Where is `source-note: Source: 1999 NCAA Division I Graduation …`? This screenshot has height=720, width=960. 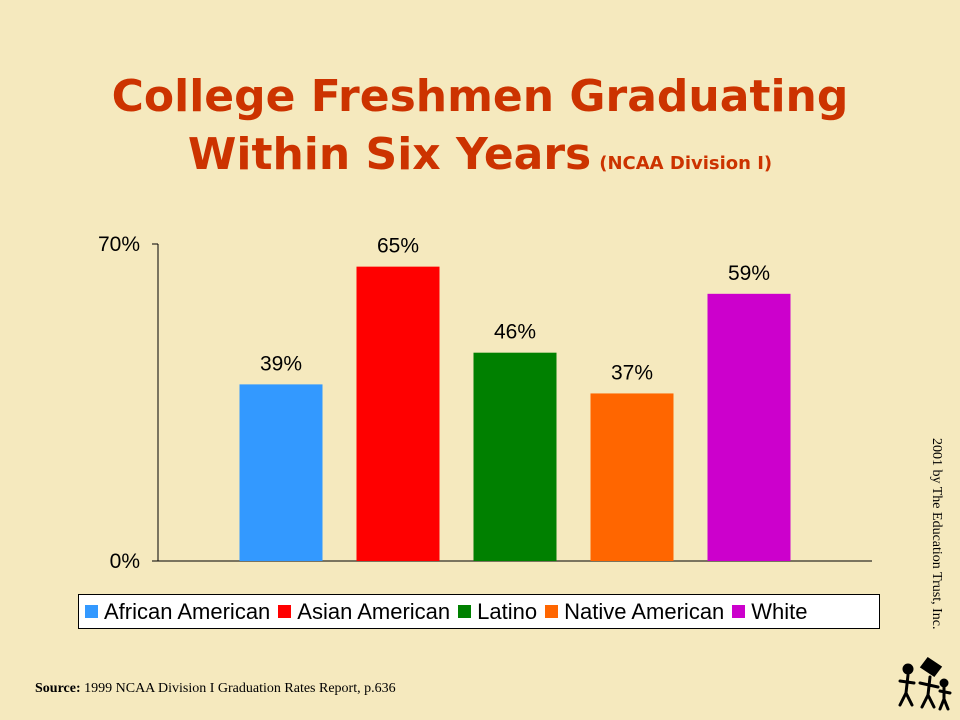 source-note: Source: 1999 NCAA Division I Graduation … is located at coordinates (215, 689).